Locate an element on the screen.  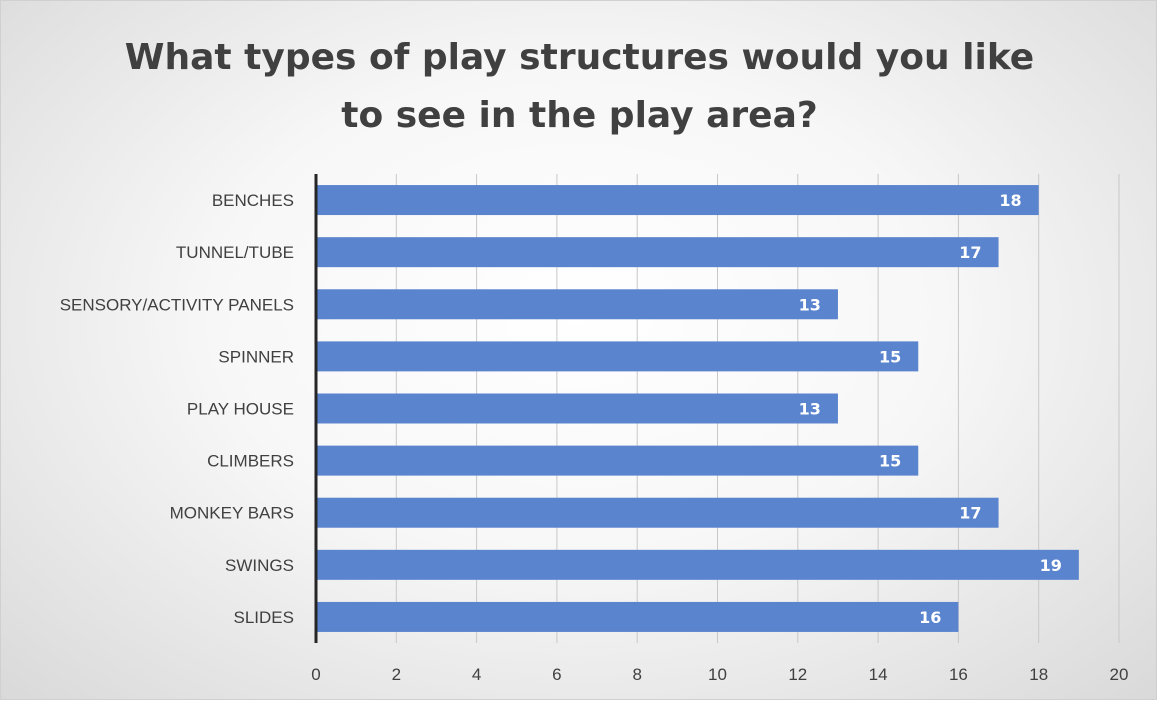
x-tick-label: 10 is located at coordinates (717, 674).